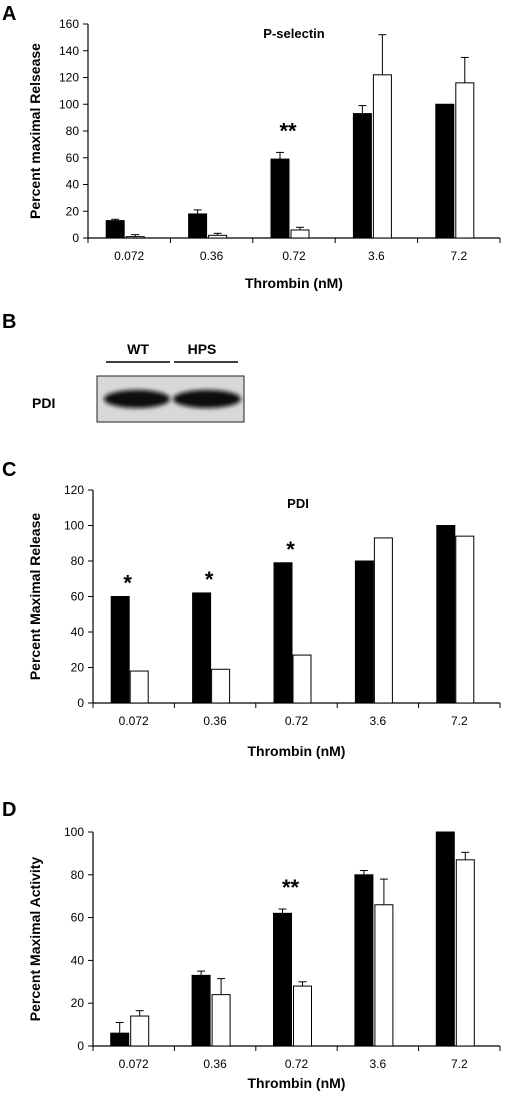 This screenshot has height=1100, width=520. I want to click on chart-annotation: P-selectin, so click(293, 33).